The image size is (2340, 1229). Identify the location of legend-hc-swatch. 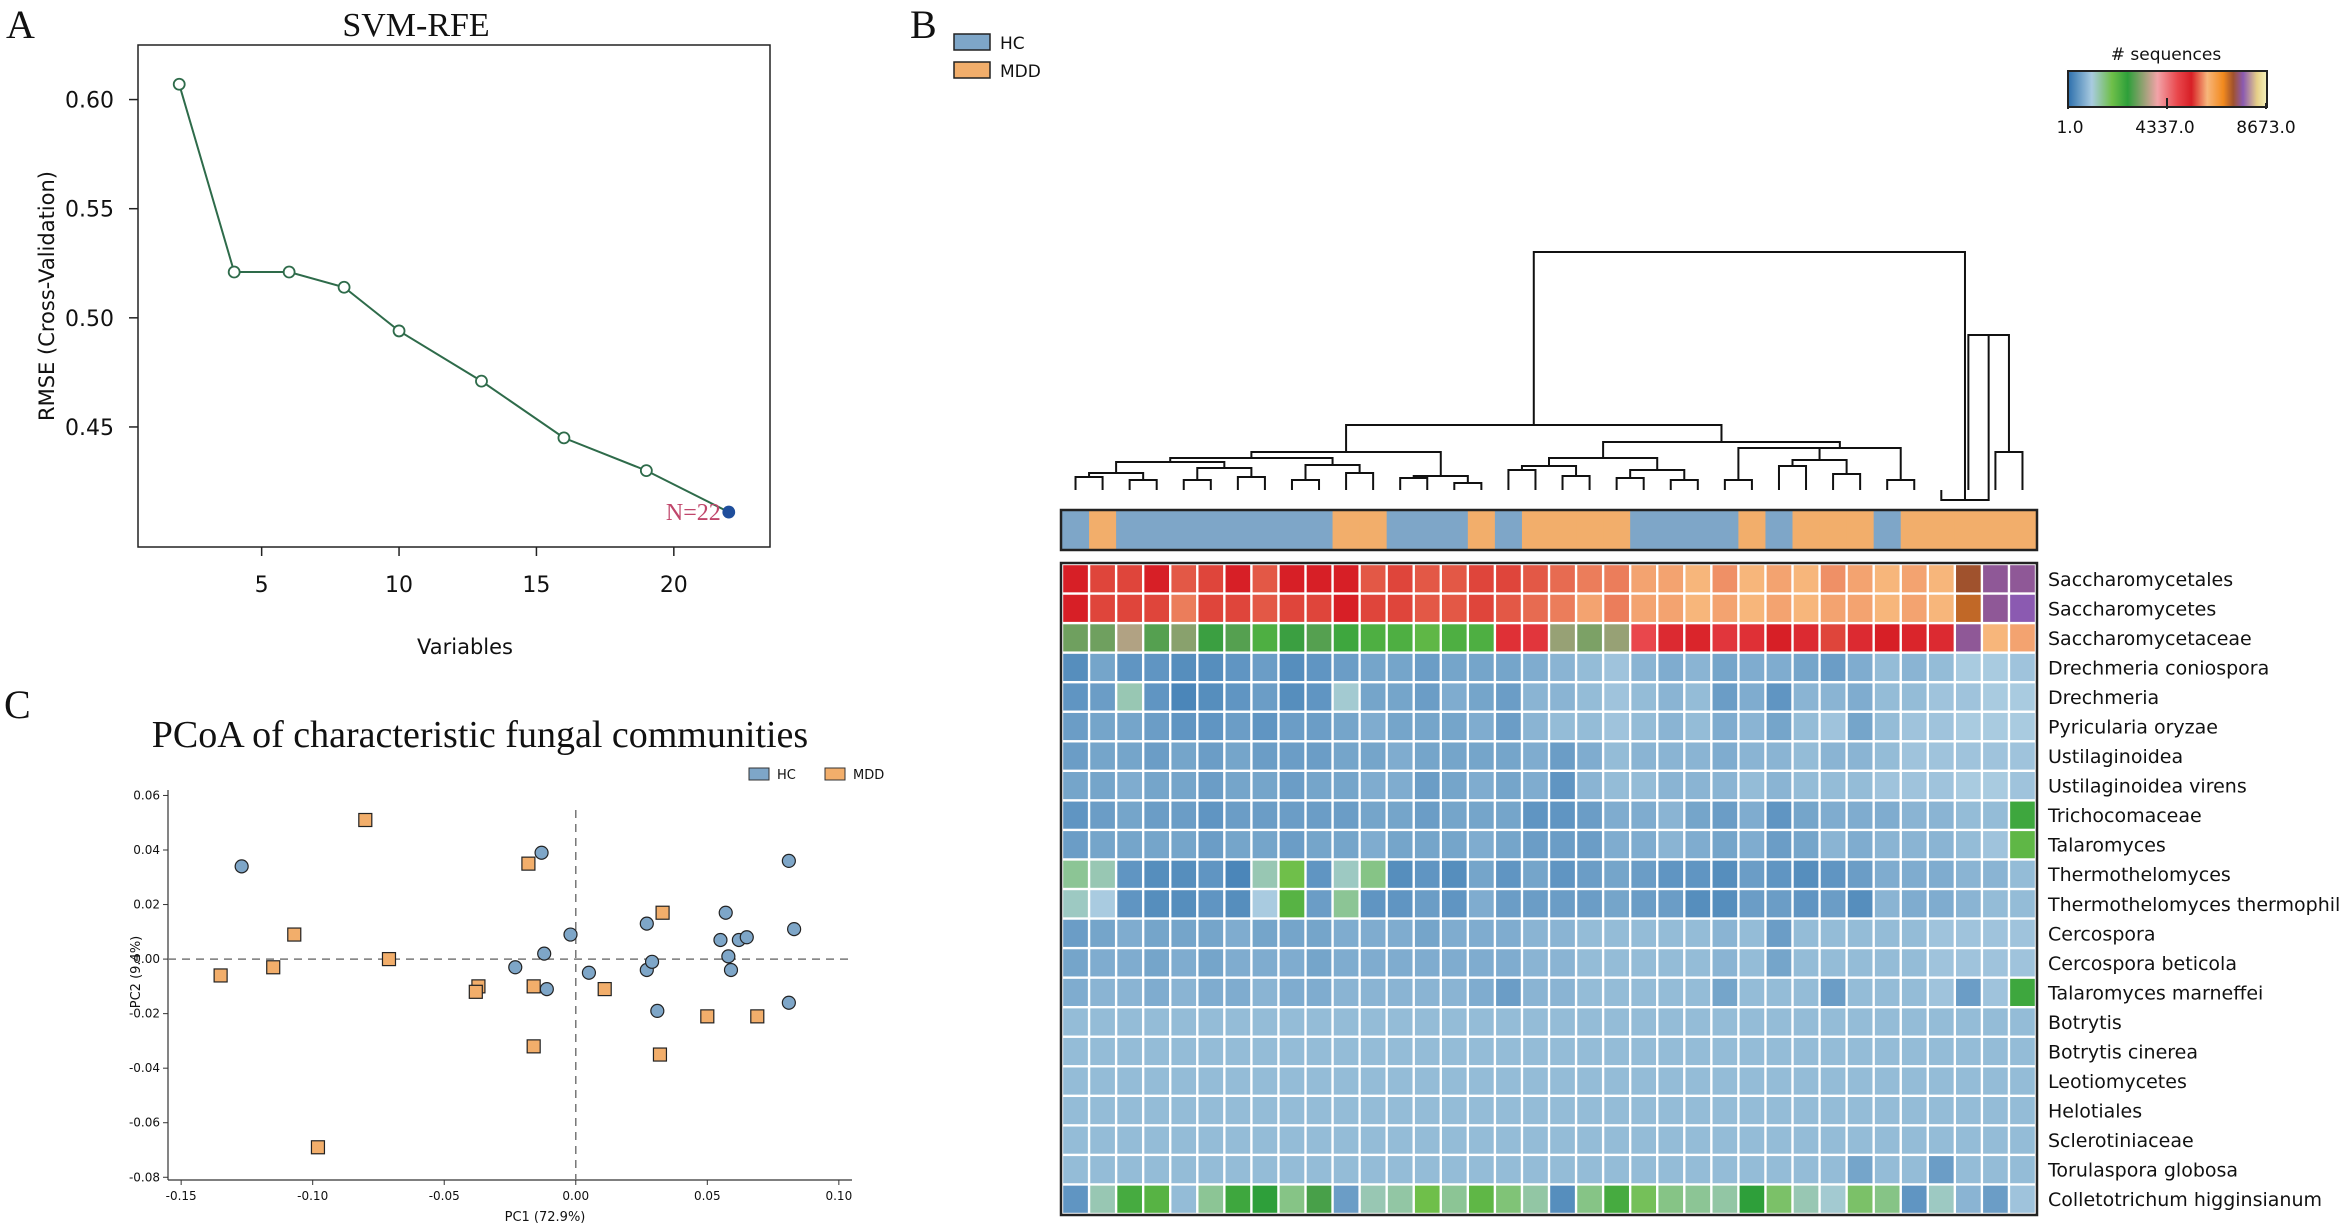
(759, 774).